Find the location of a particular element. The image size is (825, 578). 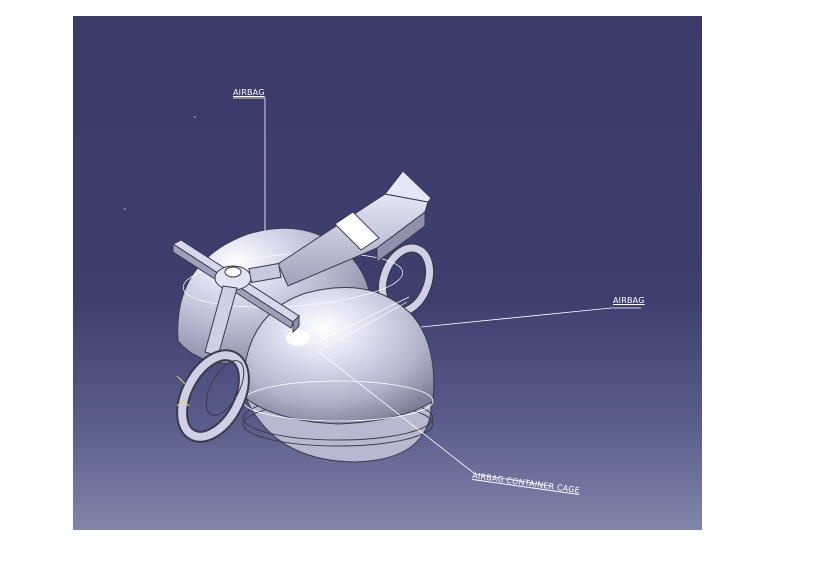

cage-hub is located at coordinates (248, 276).